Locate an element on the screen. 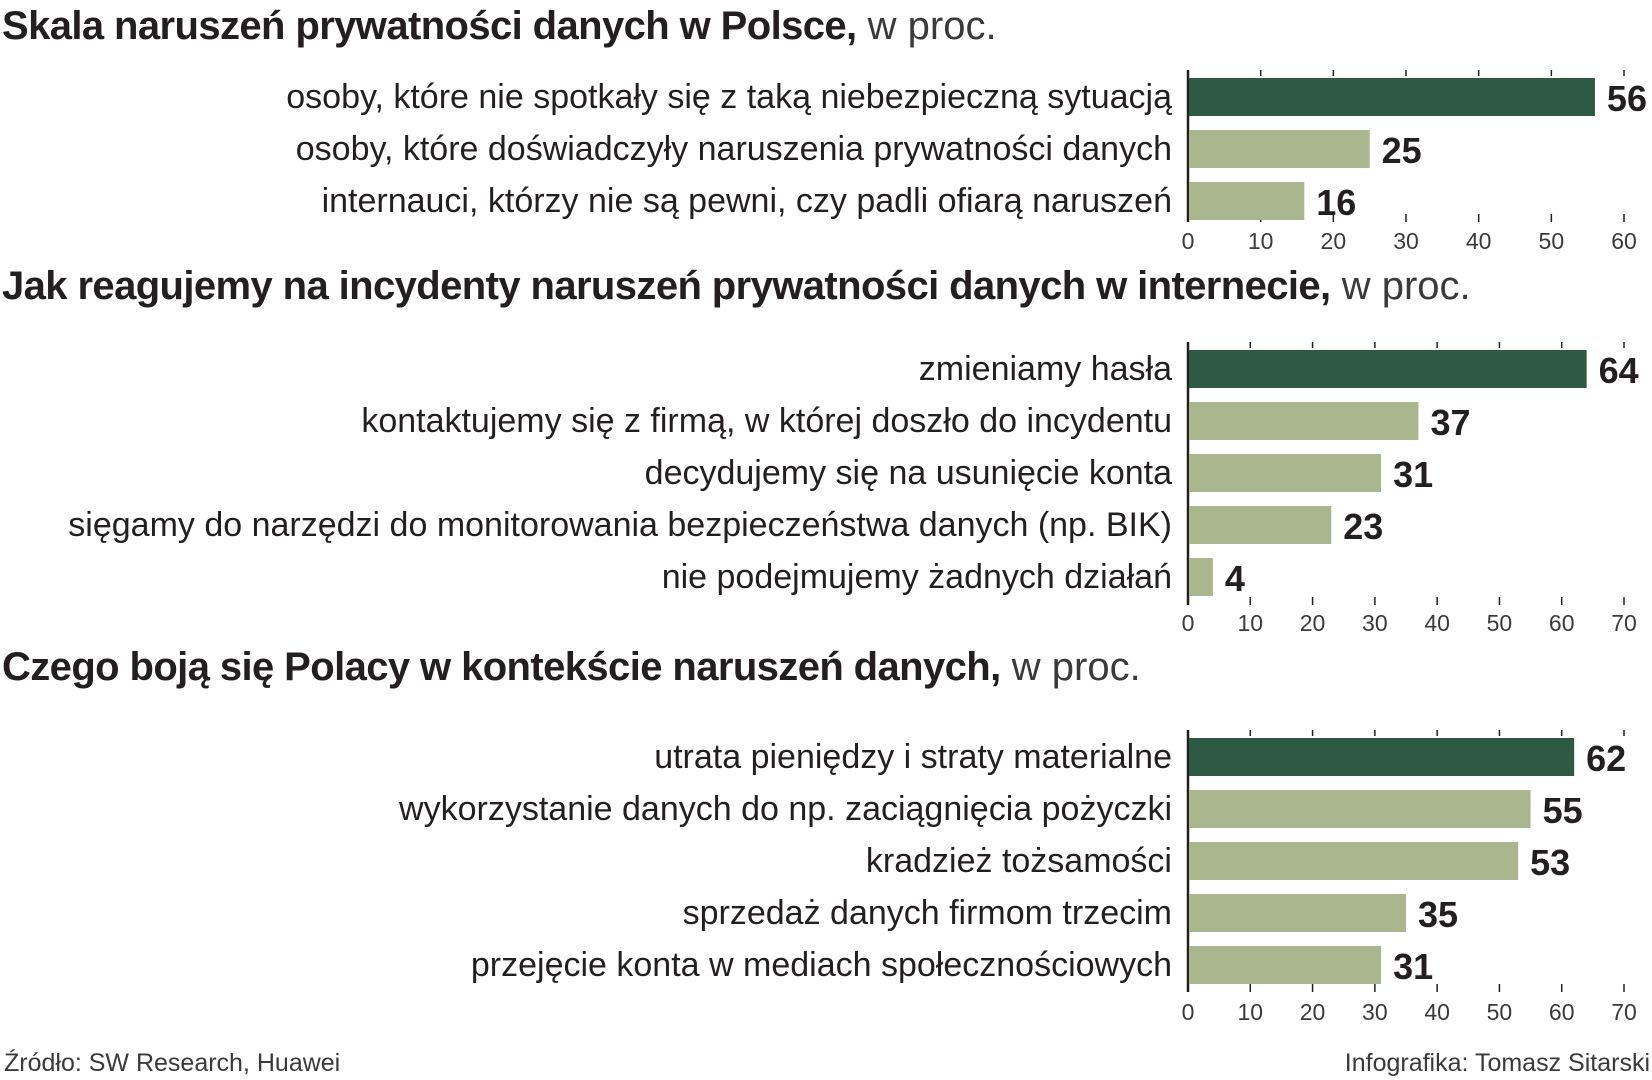  value-label: 23 is located at coordinates (1363, 526).